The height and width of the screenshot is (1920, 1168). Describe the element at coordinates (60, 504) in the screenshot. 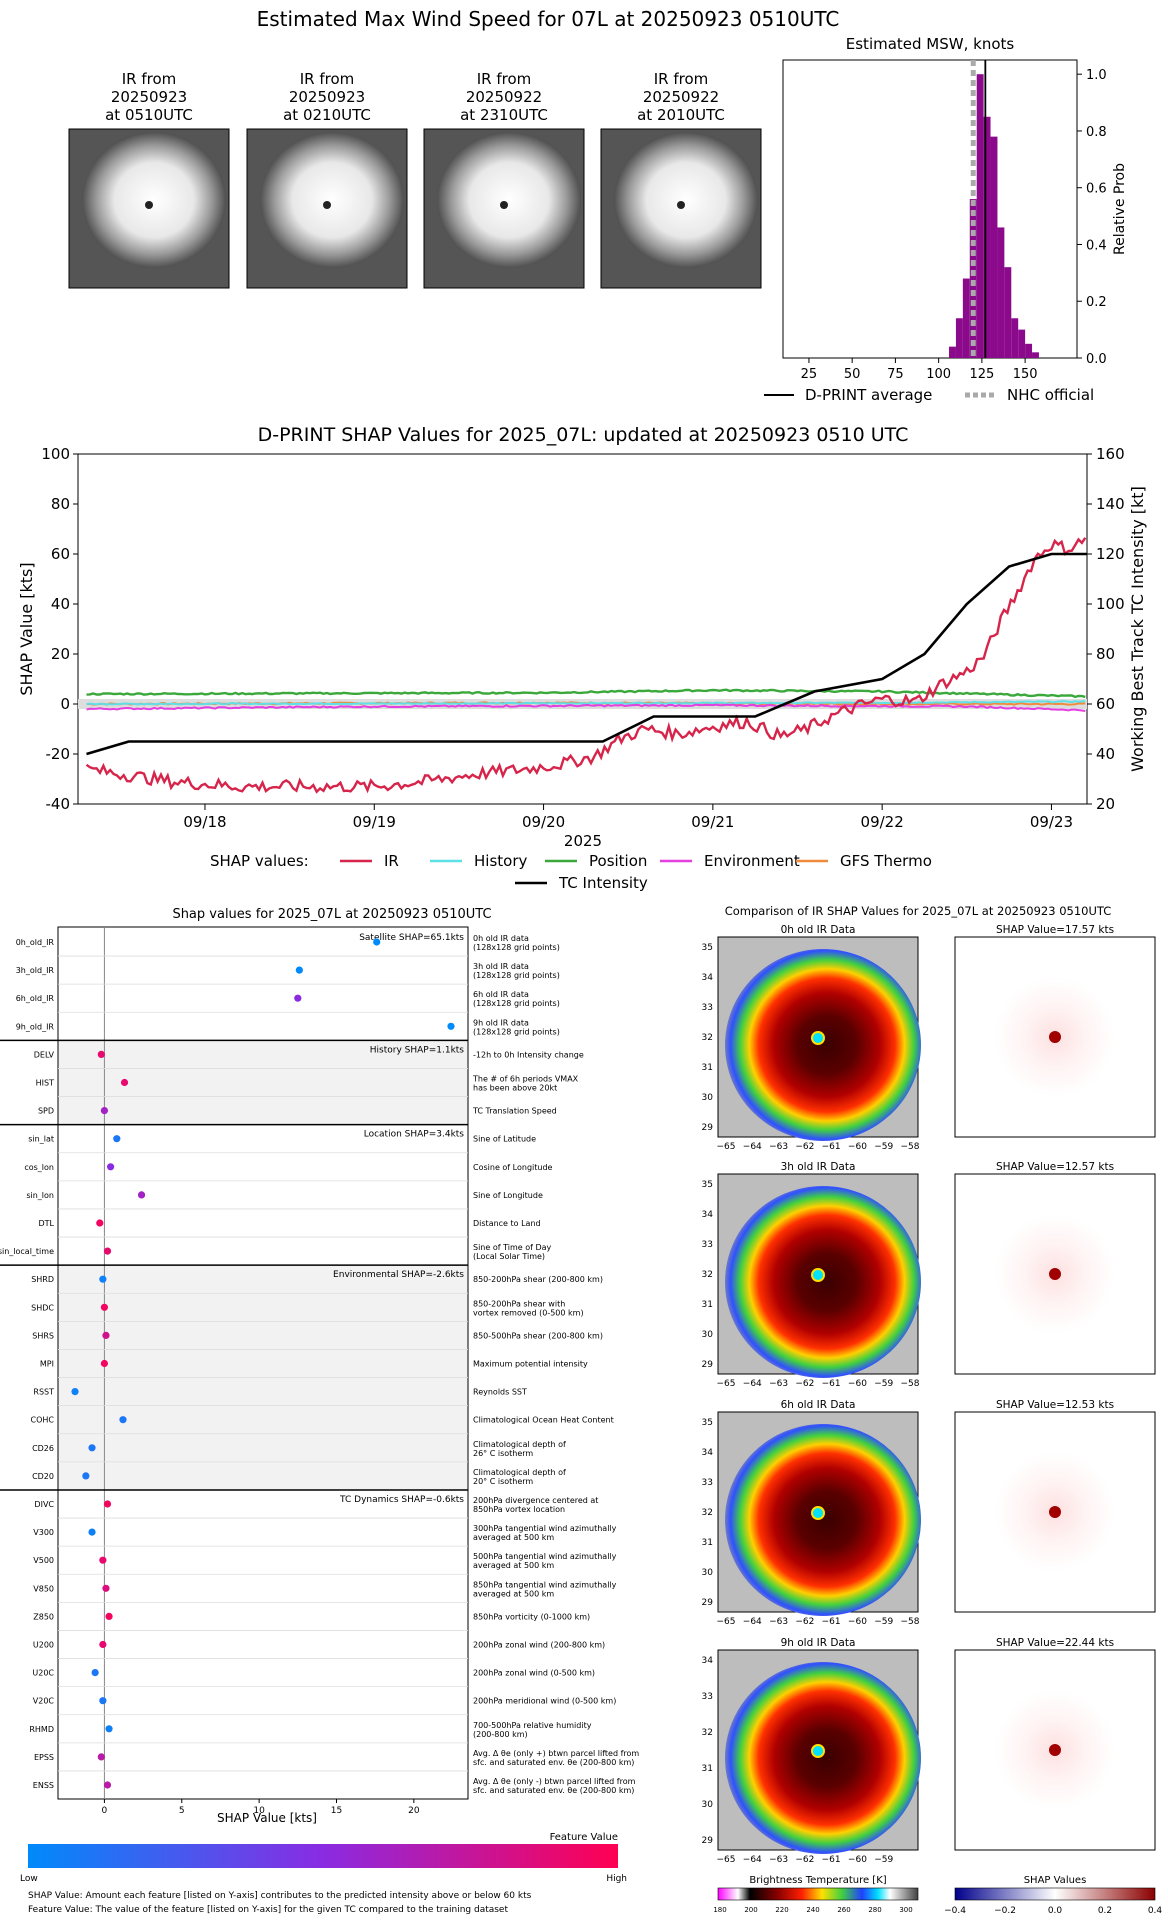

I see `timeseries-ytick-label: 80` at that location.